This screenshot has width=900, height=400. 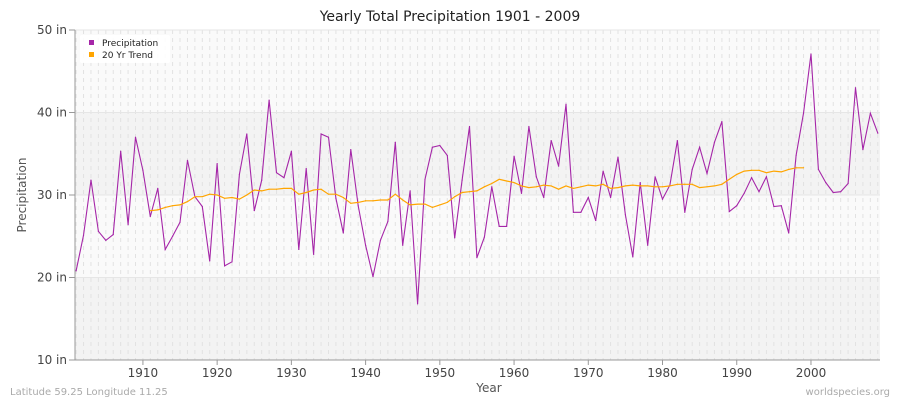 I want to click on x-tick-label: 2000, so click(x=811, y=373).